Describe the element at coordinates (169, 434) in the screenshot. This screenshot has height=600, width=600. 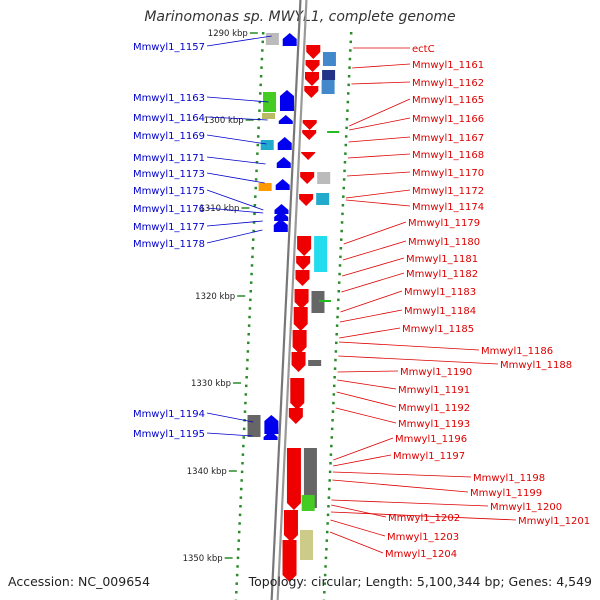
I see `left-gene-label: Mmwyl1_1195` at that location.